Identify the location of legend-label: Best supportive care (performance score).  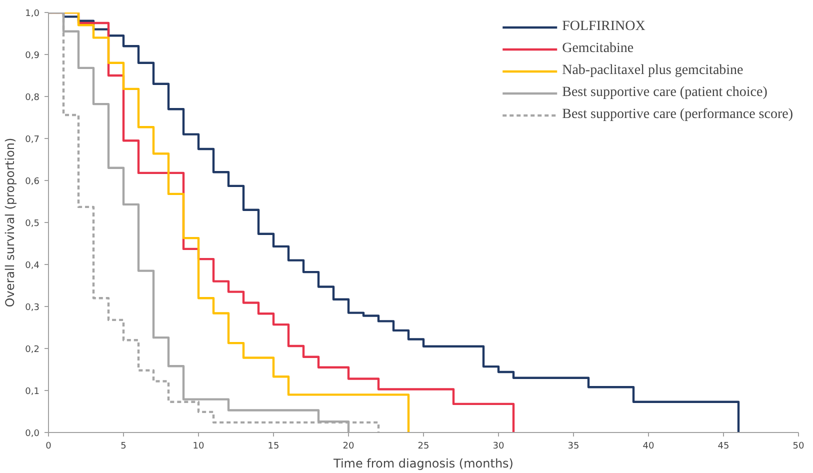
(677, 115).